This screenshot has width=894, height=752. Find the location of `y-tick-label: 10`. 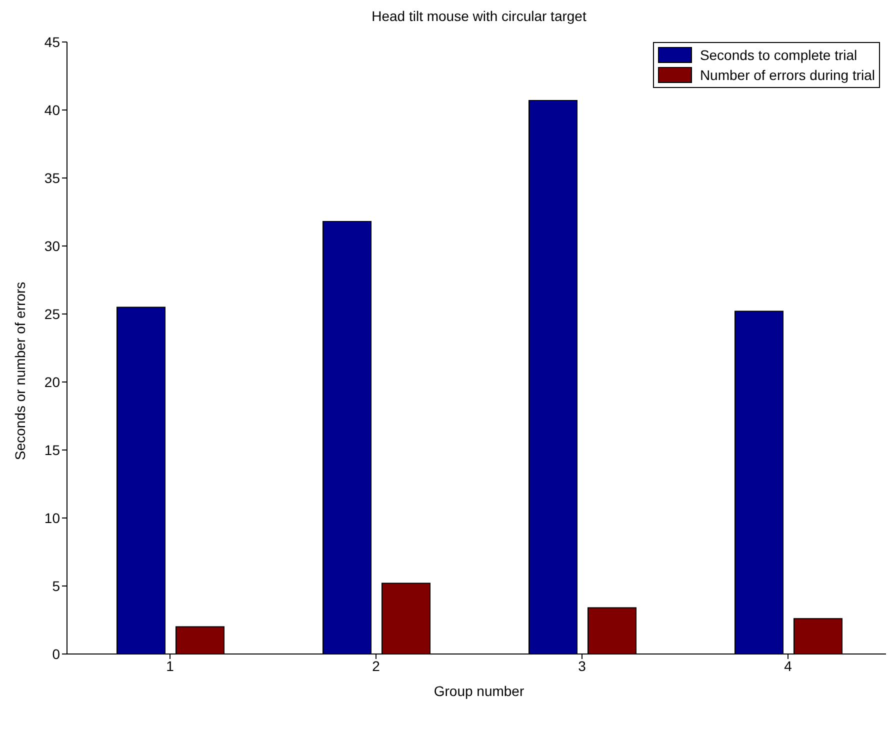

y-tick-label: 10 is located at coordinates (52, 518).